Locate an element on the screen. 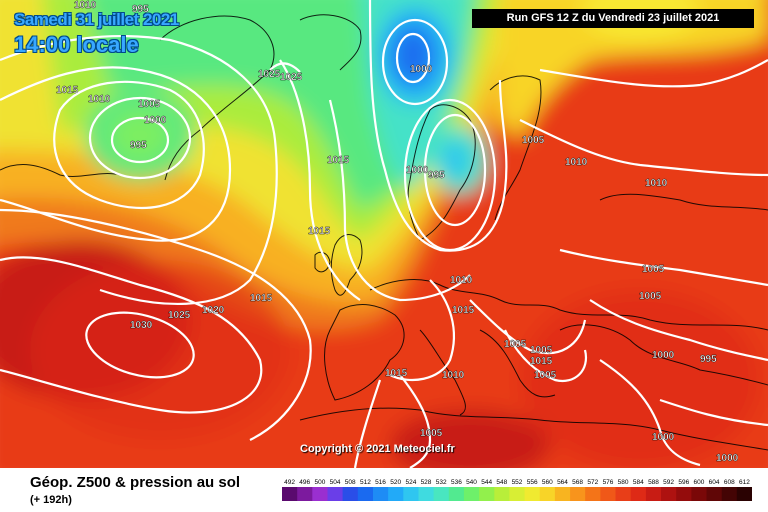 The height and width of the screenshot is (512, 768). scale-label: 596 is located at coordinates (683, 482).